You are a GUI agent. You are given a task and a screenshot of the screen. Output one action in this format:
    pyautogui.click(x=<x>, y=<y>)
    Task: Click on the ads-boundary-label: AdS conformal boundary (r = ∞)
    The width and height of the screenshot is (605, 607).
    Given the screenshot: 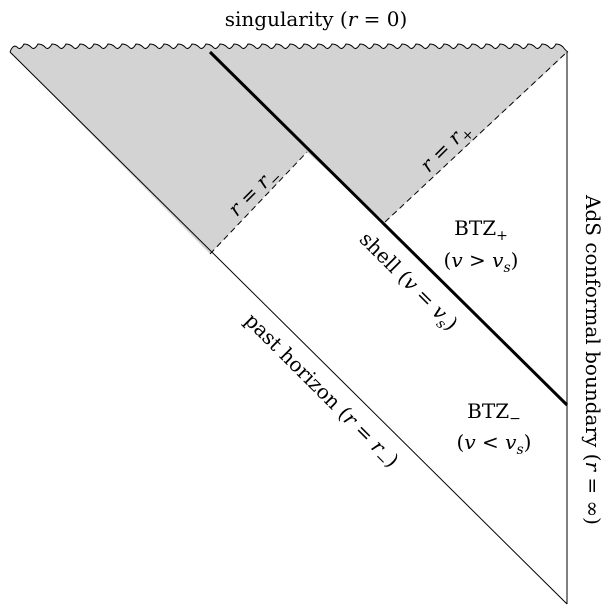 What is the action you would take?
    pyautogui.click(x=593, y=359)
    